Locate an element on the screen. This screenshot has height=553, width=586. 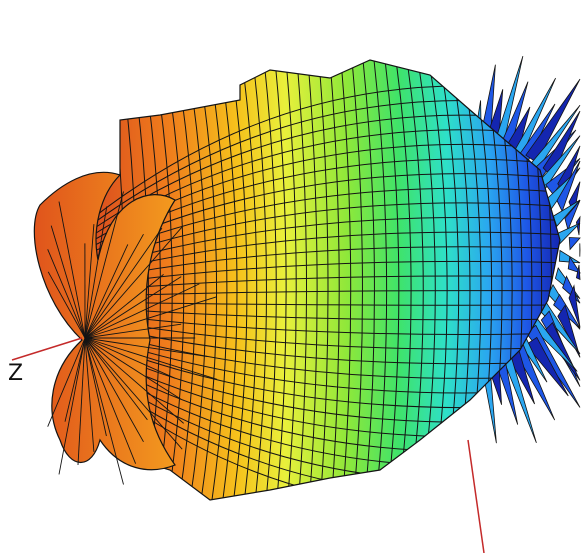
orange-front-cap is located at coordinates (104, 321).